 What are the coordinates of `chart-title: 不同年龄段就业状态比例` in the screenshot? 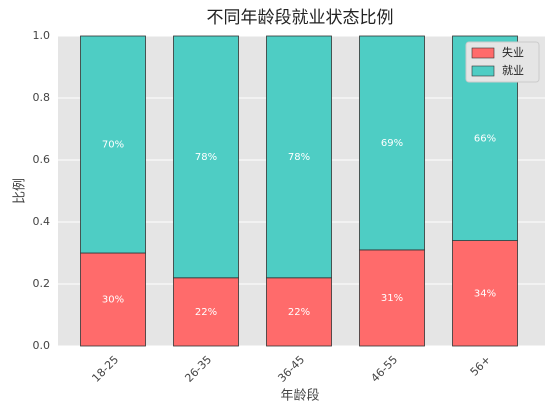 It's located at (300, 18).